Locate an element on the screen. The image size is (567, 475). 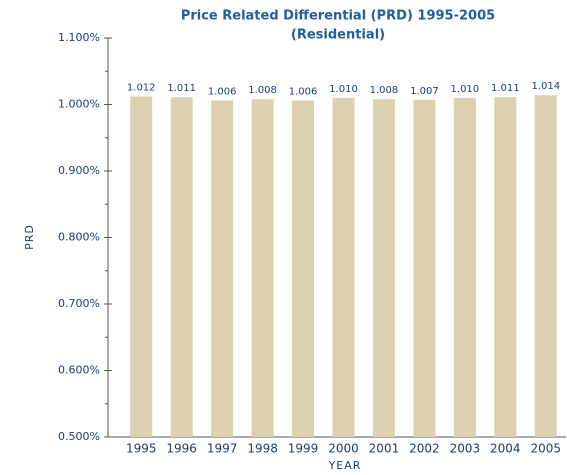
x-tick-label: 1997 is located at coordinates (222, 449).